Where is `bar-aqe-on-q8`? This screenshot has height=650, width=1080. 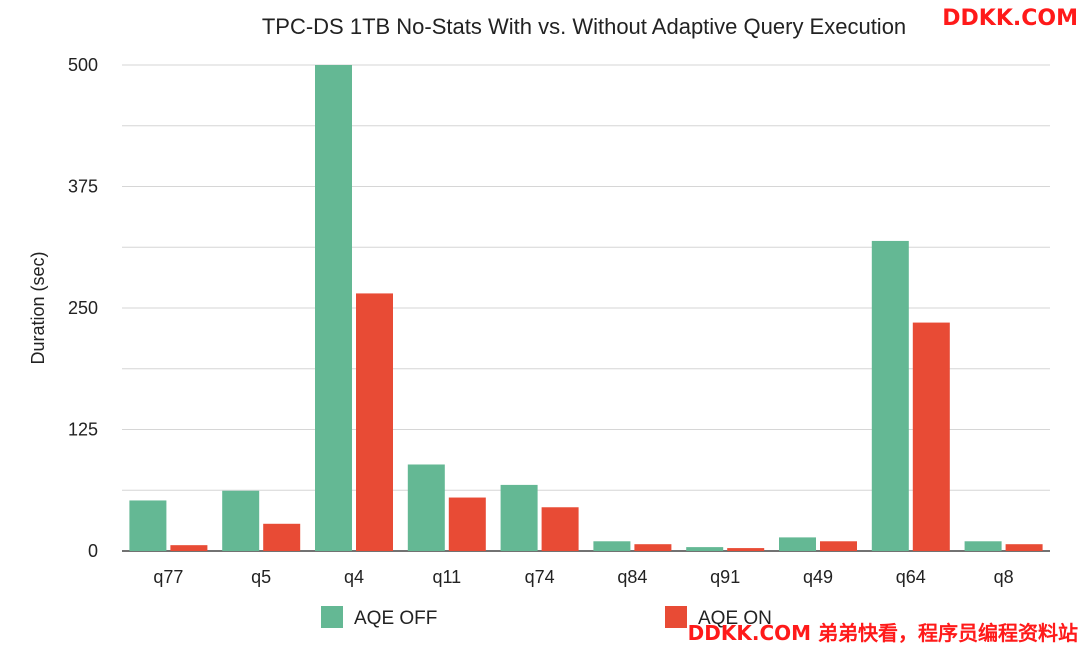
bar-aqe-on-q8 is located at coordinates (1024, 547).